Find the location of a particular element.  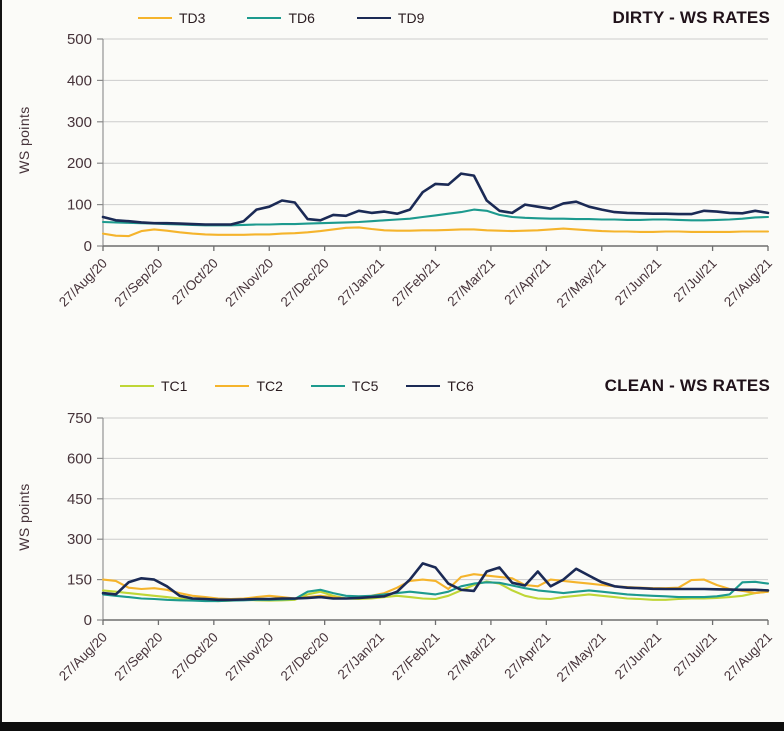

screen-edge-bottom is located at coordinates (392, 726).